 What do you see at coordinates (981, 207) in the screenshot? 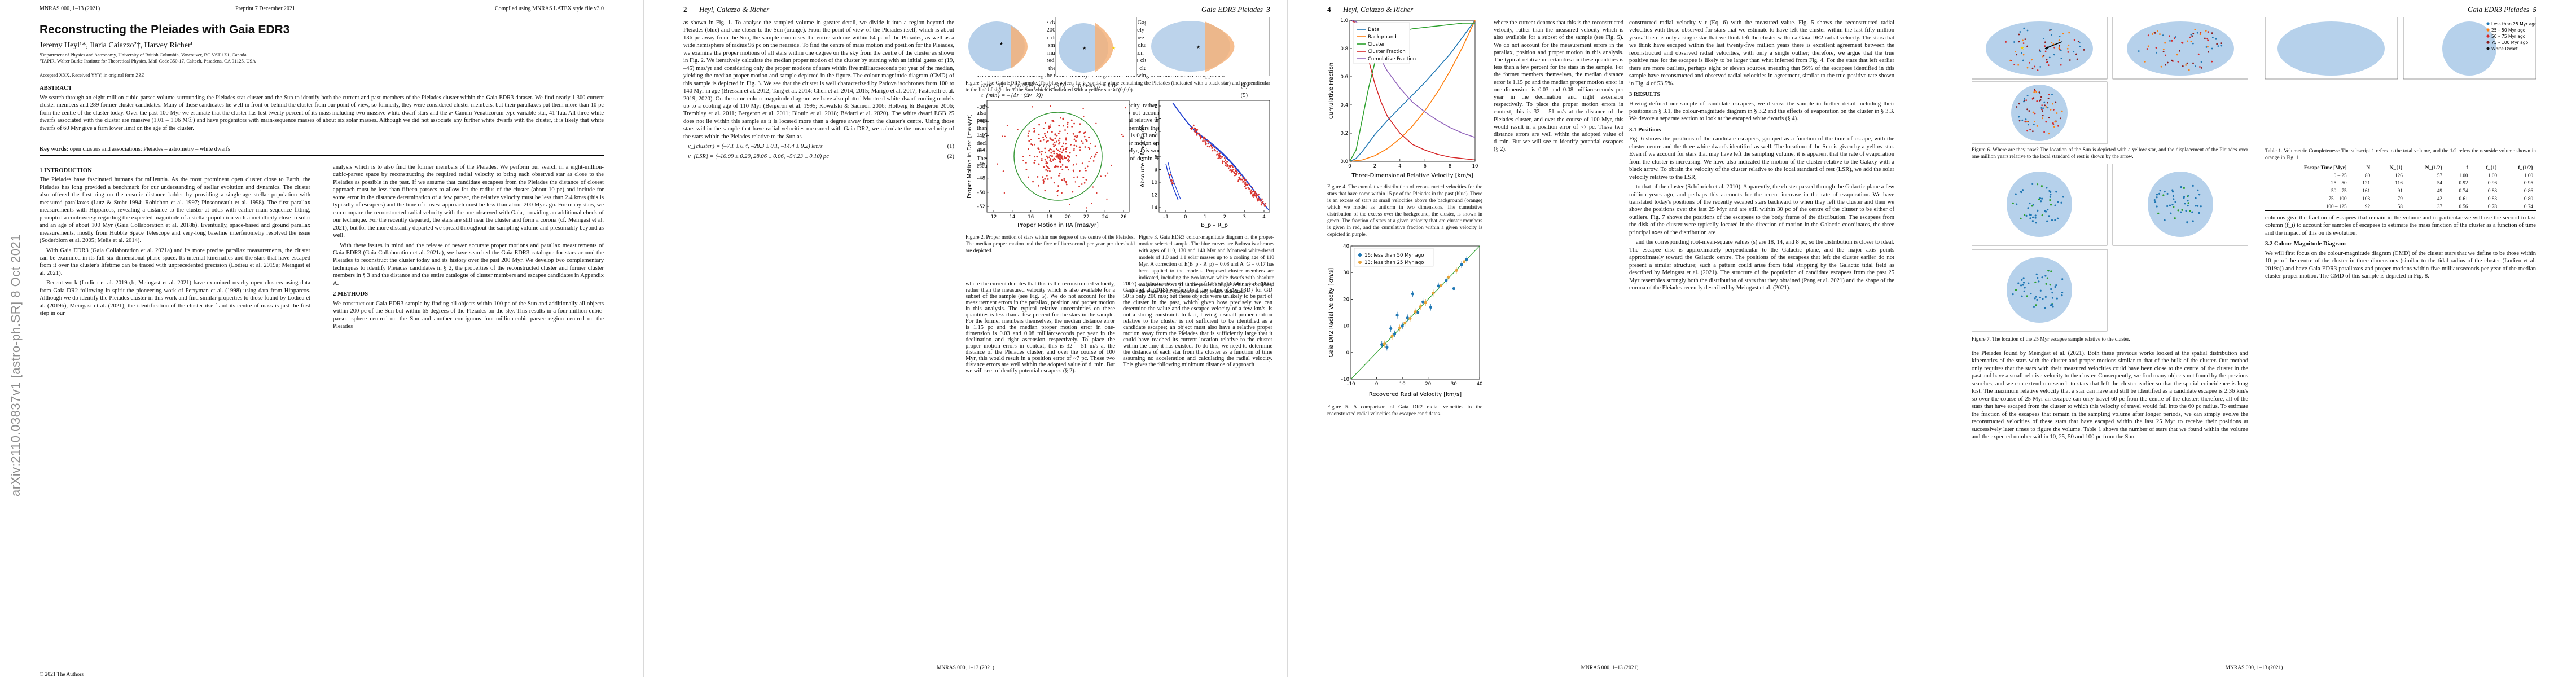
I see `y-tick-label: –52` at bounding box center [981, 207].